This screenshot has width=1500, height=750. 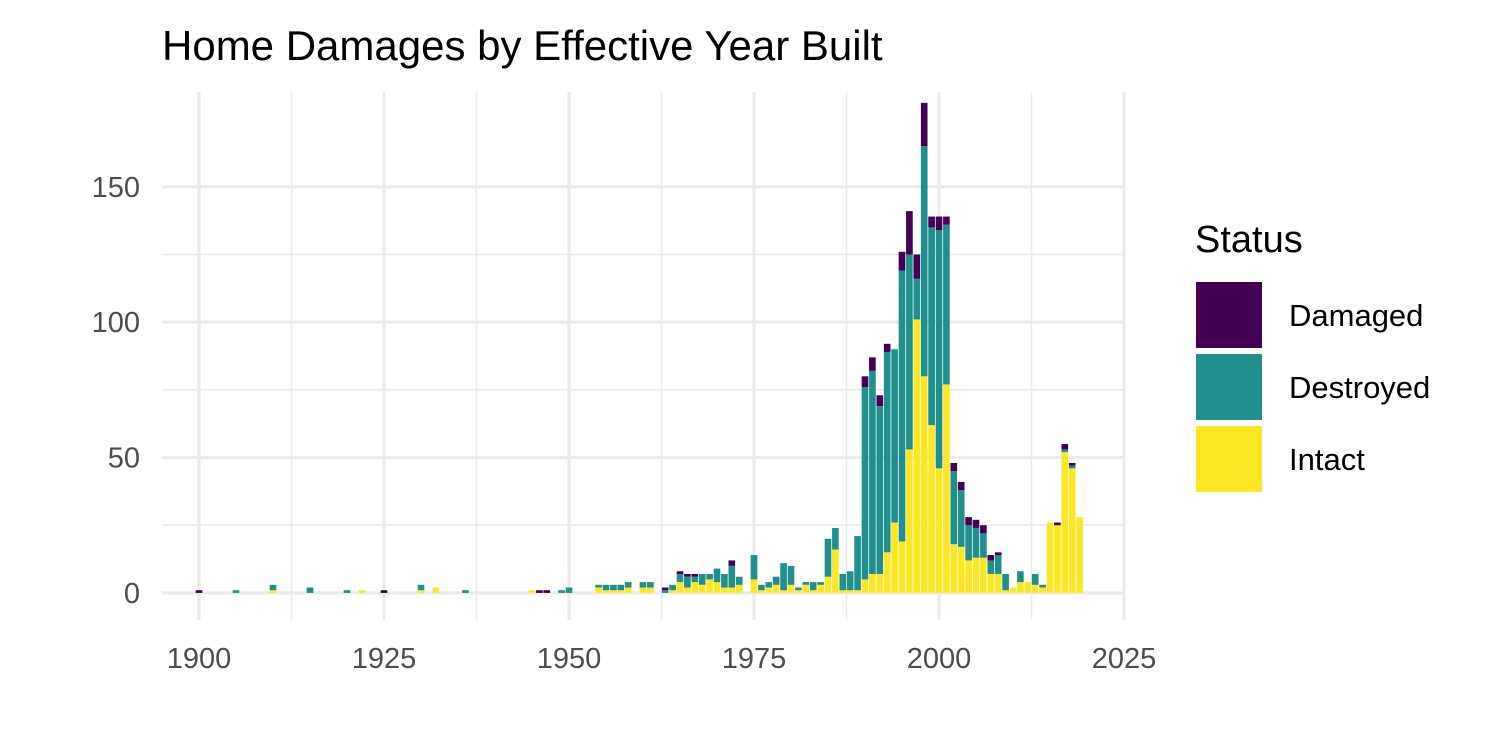 What do you see at coordinates (1229, 315) in the screenshot?
I see `legend-swatch-damaged` at bounding box center [1229, 315].